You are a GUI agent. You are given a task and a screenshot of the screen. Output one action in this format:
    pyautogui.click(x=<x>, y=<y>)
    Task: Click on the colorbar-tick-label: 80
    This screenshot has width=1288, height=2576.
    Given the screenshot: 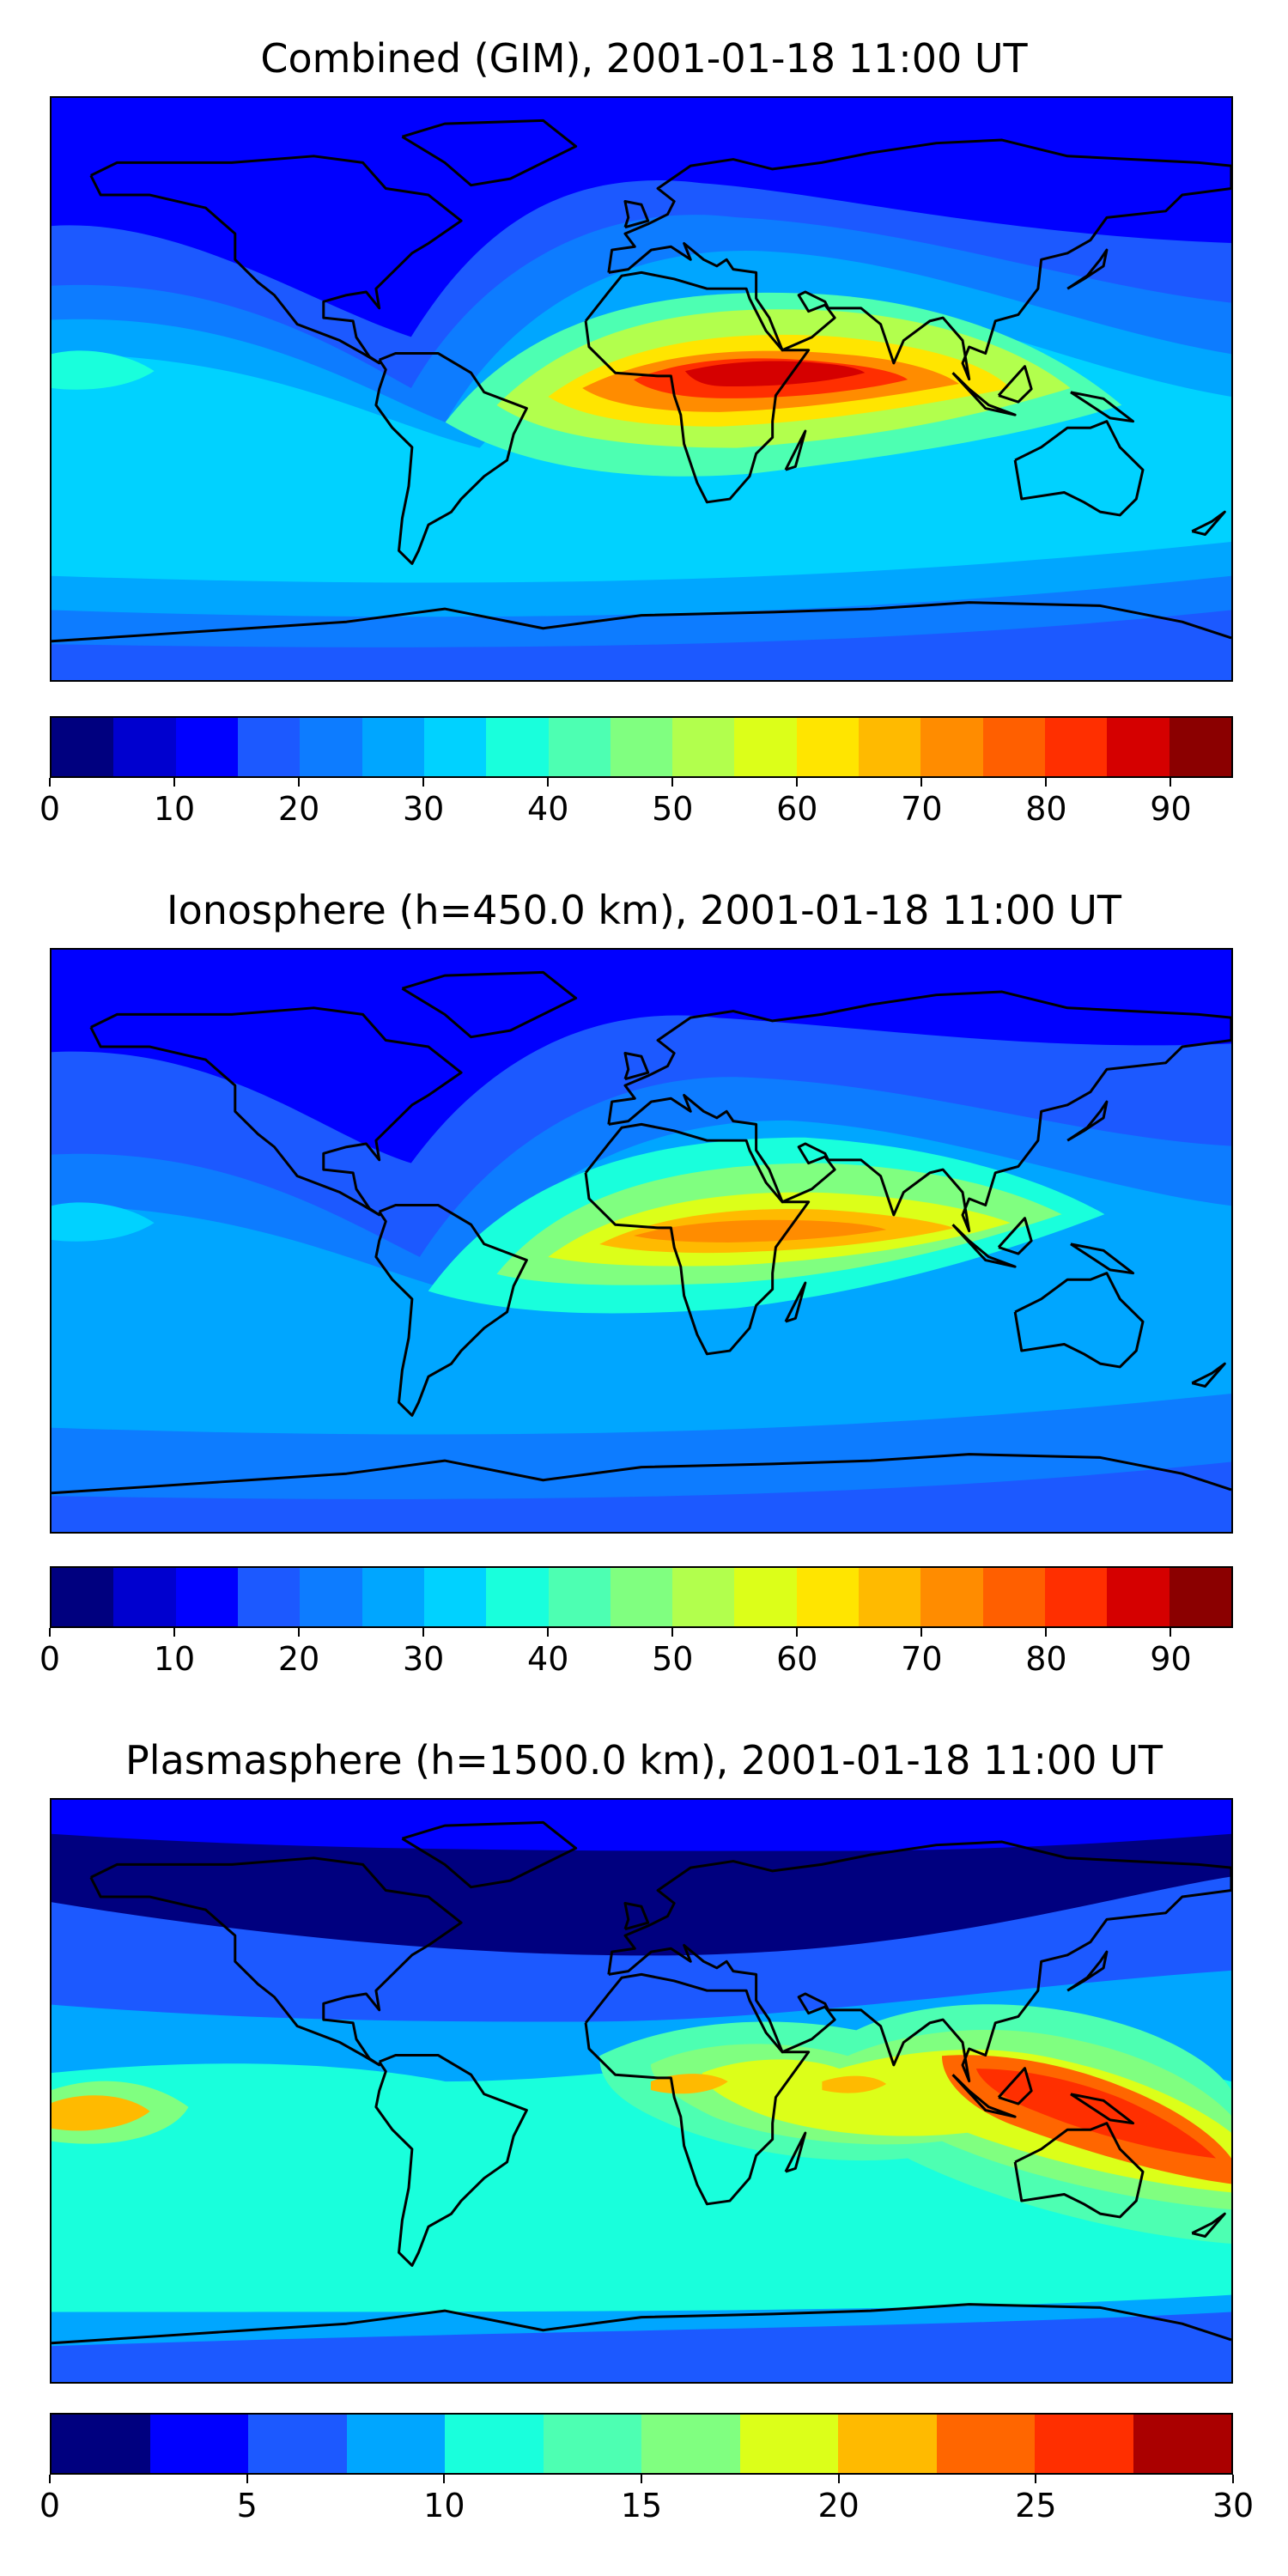 What is the action you would take?
    pyautogui.click(x=1046, y=1659)
    